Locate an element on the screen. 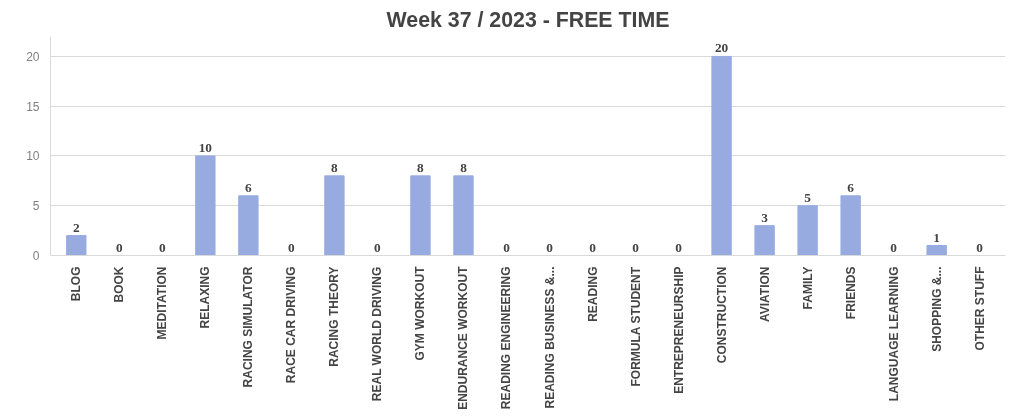 This screenshot has height=420, width=1022. x-tick-label: MEDITATION is located at coordinates (162, 303).